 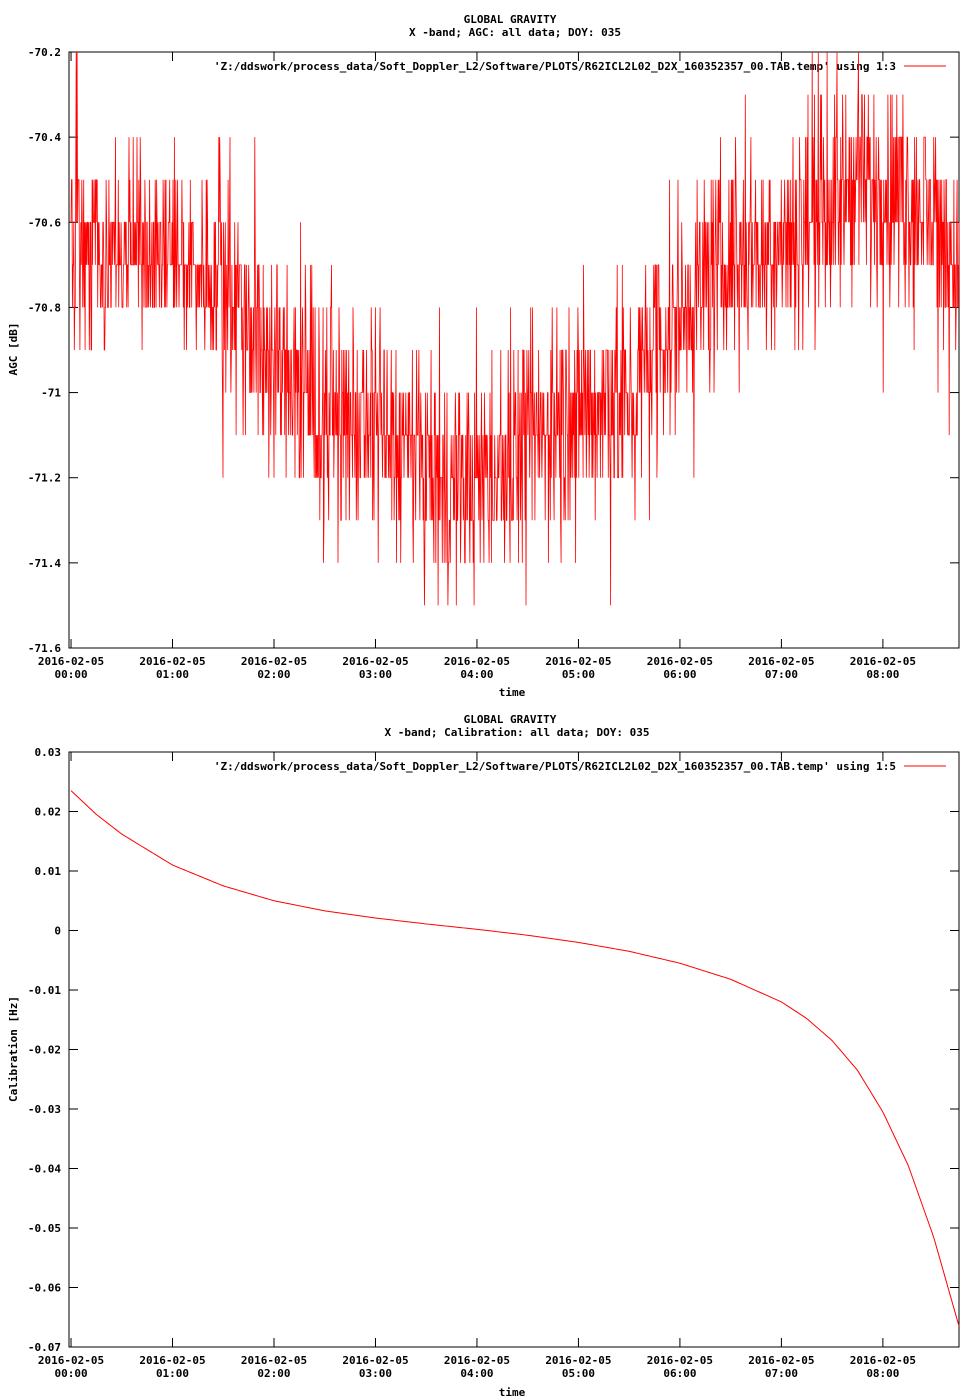 What do you see at coordinates (44, 1109) in the screenshot?
I see `y-tick-label: -0.03` at bounding box center [44, 1109].